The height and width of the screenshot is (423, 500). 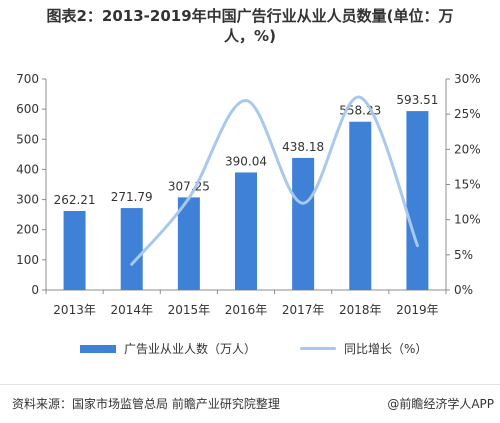 What do you see at coordinates (189, 310) in the screenshot?
I see `x-tick-label: 2015年` at bounding box center [189, 310].